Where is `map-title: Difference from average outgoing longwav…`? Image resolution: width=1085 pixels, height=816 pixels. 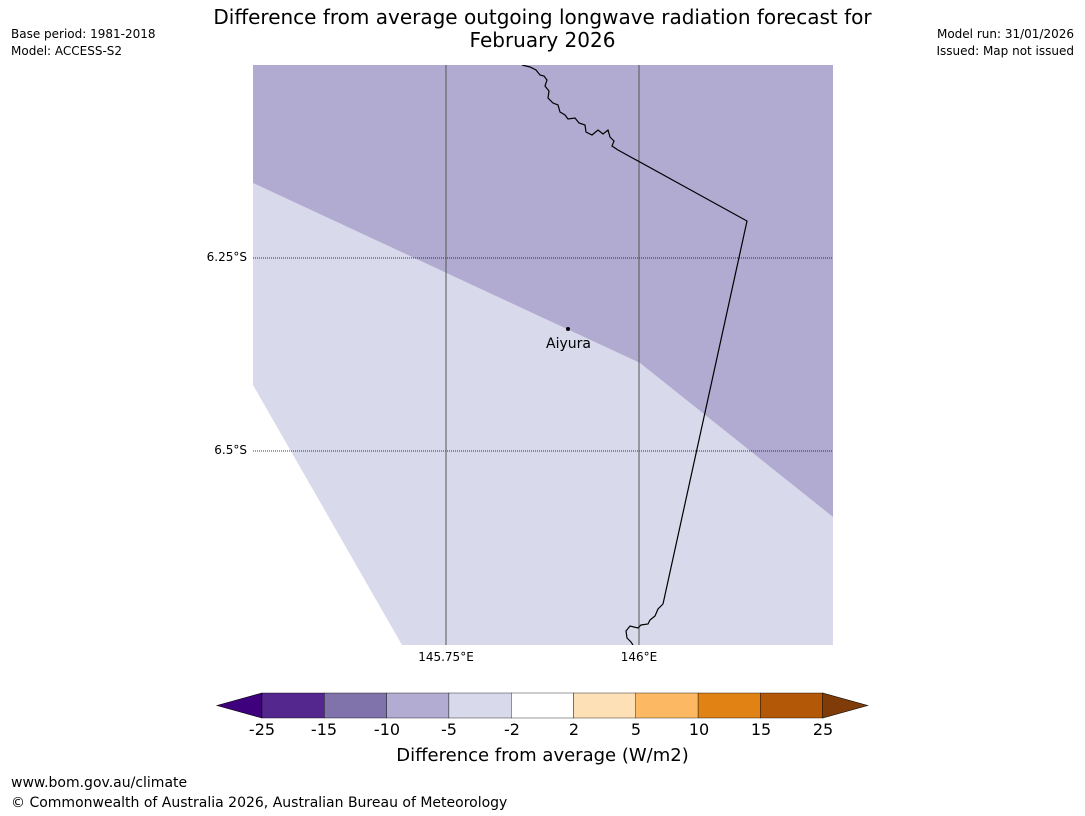 map-title: Difference from average outgoing longwav… is located at coordinates (542, 29).